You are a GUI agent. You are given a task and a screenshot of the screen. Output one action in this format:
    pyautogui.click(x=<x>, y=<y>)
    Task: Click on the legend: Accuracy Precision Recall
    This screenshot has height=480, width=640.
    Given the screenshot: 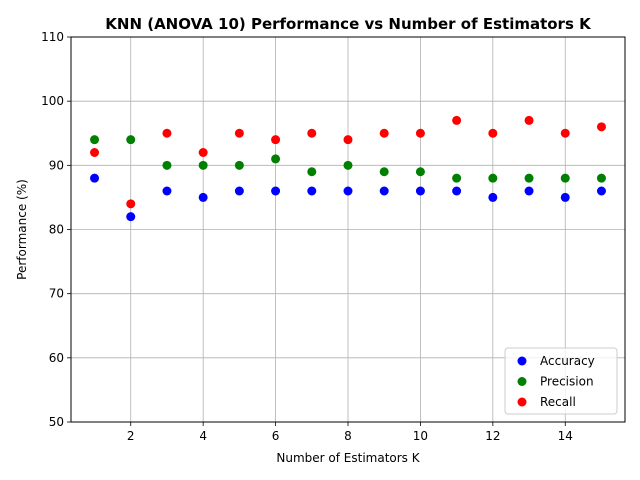 What is the action you would take?
    pyautogui.click(x=561, y=381)
    